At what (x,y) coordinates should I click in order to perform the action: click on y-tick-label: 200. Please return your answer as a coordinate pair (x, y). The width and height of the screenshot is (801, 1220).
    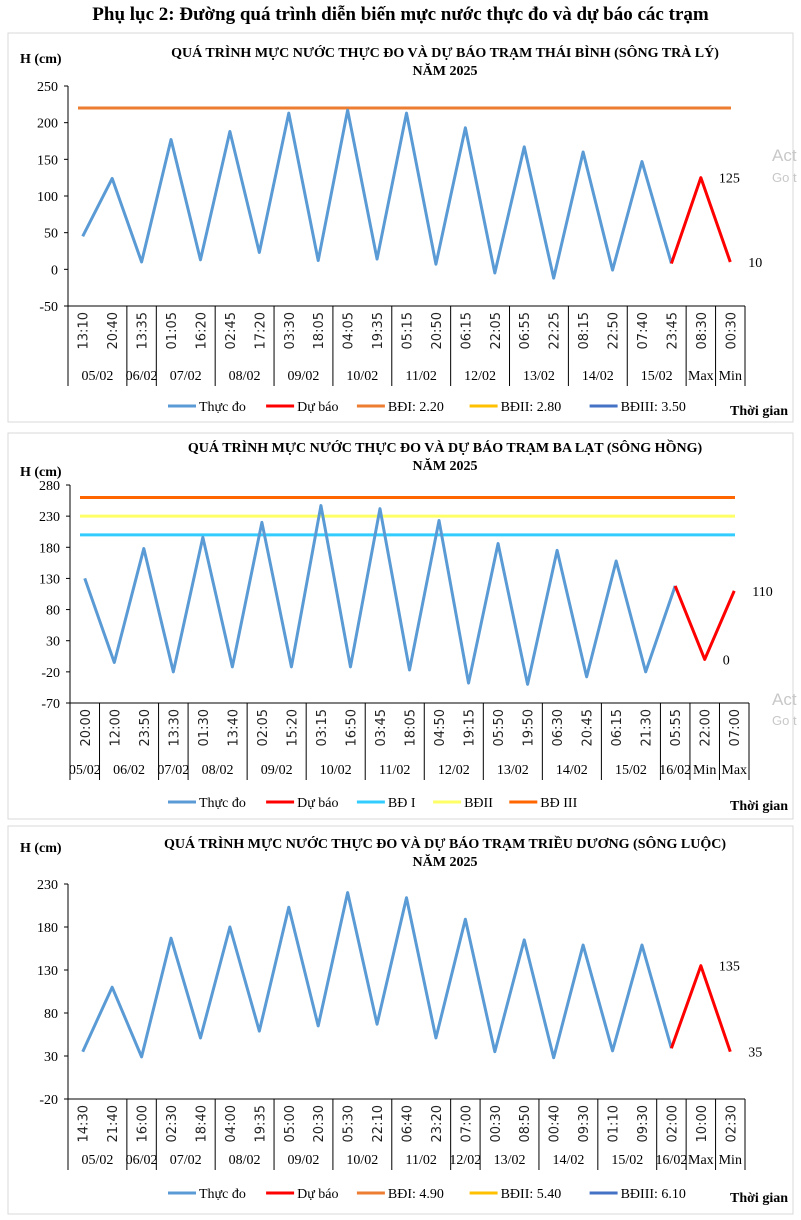
    Looking at the image, I should click on (47, 124).